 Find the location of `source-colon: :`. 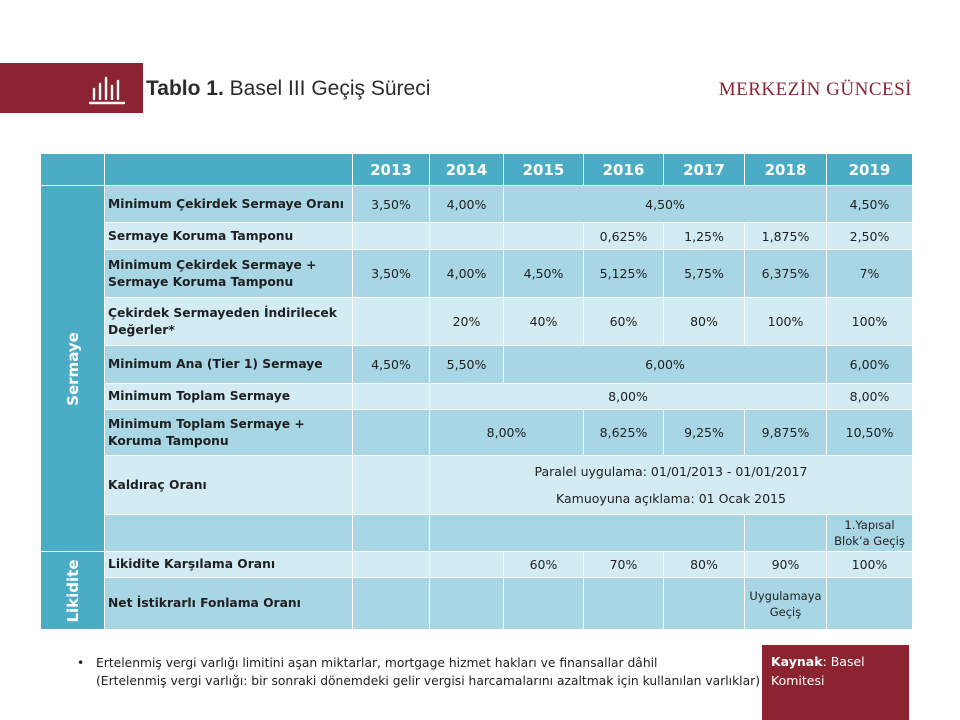

source-colon: : is located at coordinates (826, 661).